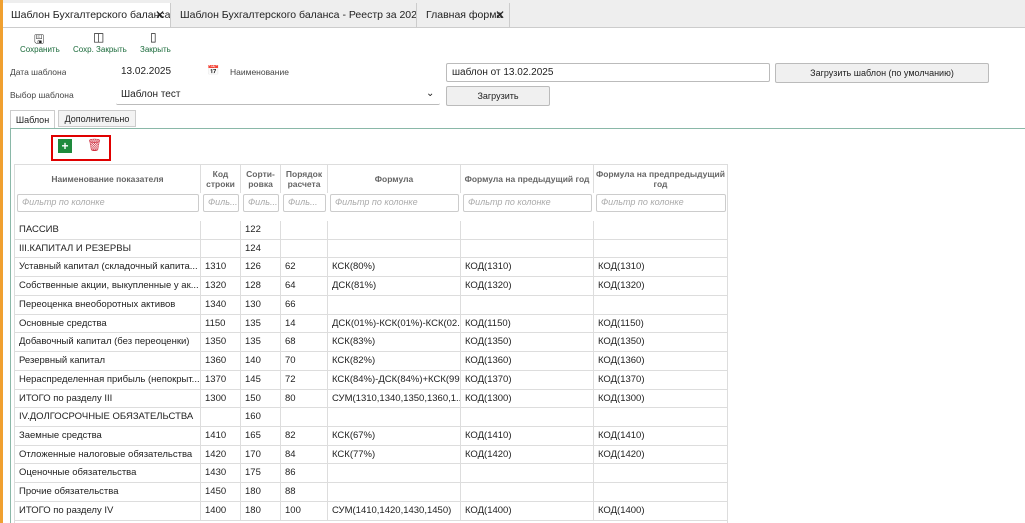 The width and height of the screenshot is (1025, 523). Describe the element at coordinates (304, 268) in the screenshot. I see `cell: 62` at that location.